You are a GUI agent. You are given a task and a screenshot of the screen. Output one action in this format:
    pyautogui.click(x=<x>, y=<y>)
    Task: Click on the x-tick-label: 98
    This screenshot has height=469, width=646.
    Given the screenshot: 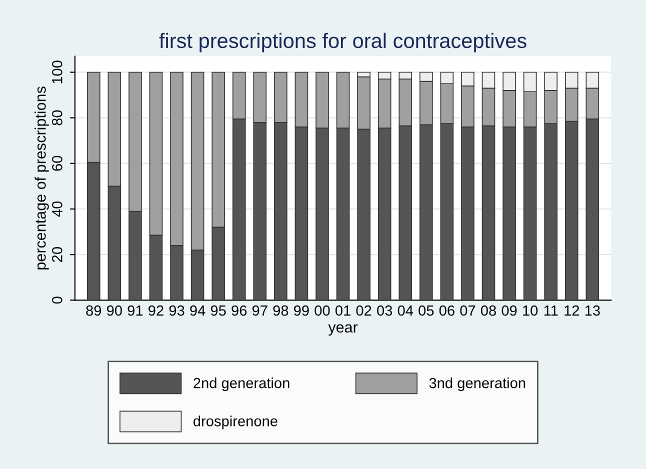 What is the action you would take?
    pyautogui.click(x=280, y=310)
    